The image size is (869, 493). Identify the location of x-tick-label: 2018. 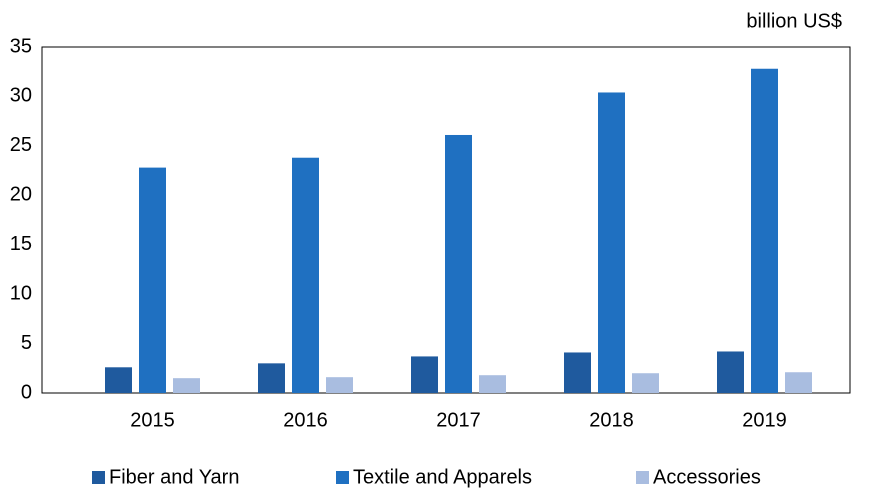
(611, 420).